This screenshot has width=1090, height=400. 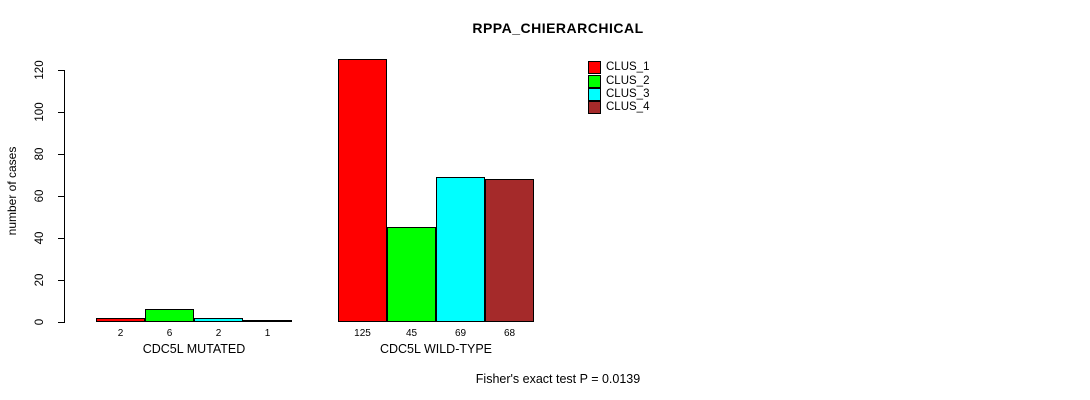 What do you see at coordinates (628, 93) in the screenshot?
I see `legend-label: CLUS_3` at bounding box center [628, 93].